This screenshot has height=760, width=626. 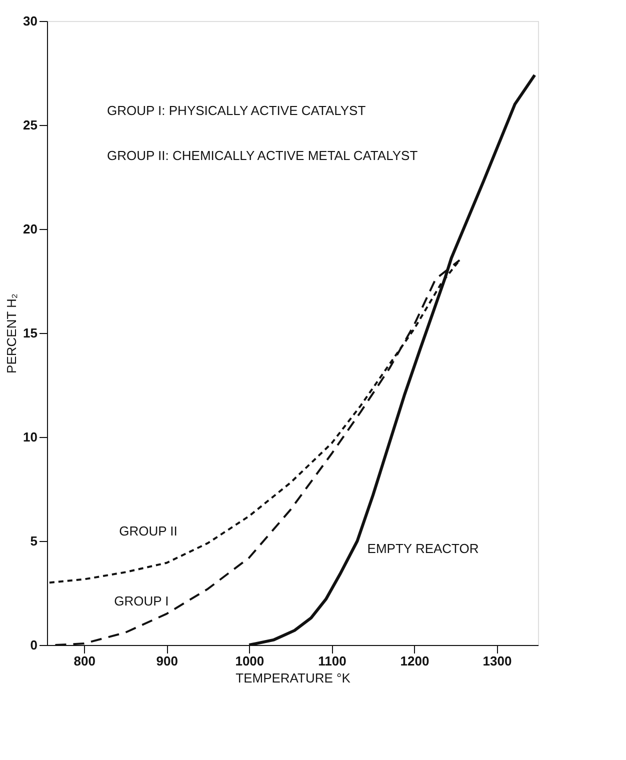 What do you see at coordinates (12, 334) in the screenshot?
I see `y-axis-title: PERCENT H₂` at bounding box center [12, 334].